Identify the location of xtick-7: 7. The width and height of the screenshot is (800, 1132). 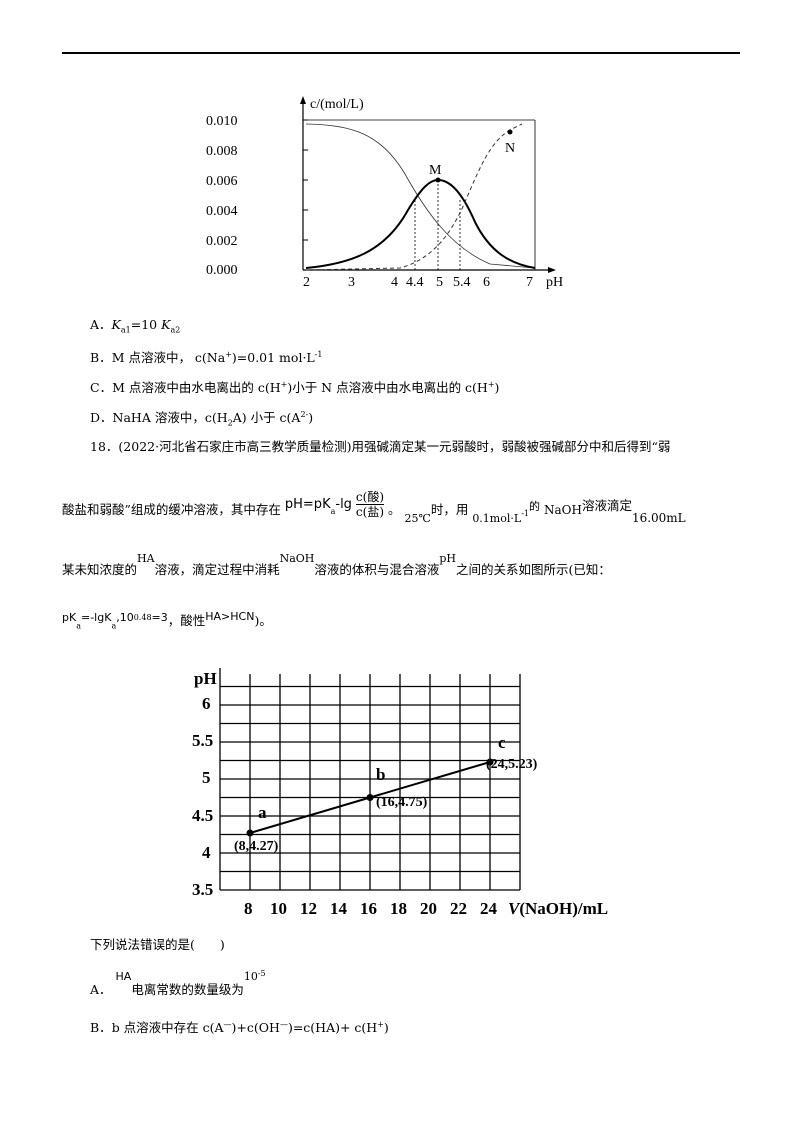
(529, 282).